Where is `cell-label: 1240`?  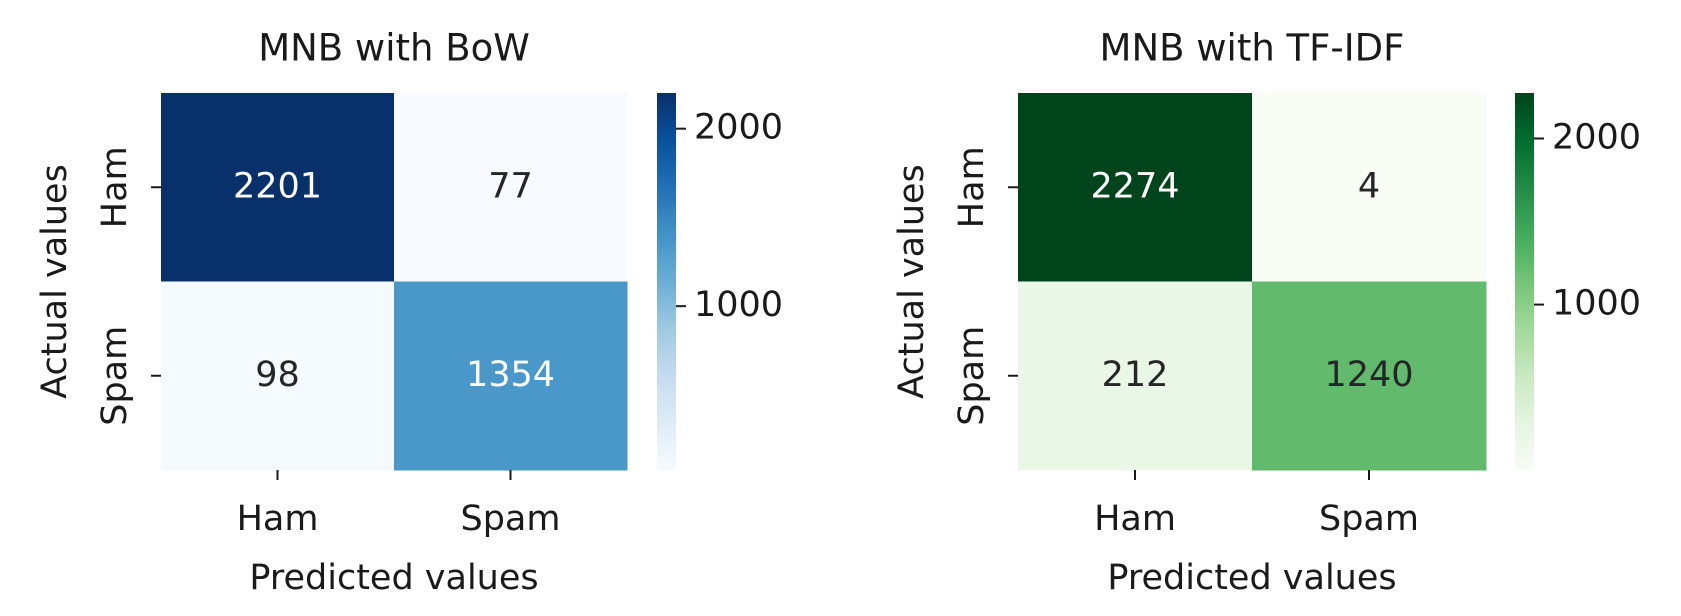 cell-label: 1240 is located at coordinates (1368, 375).